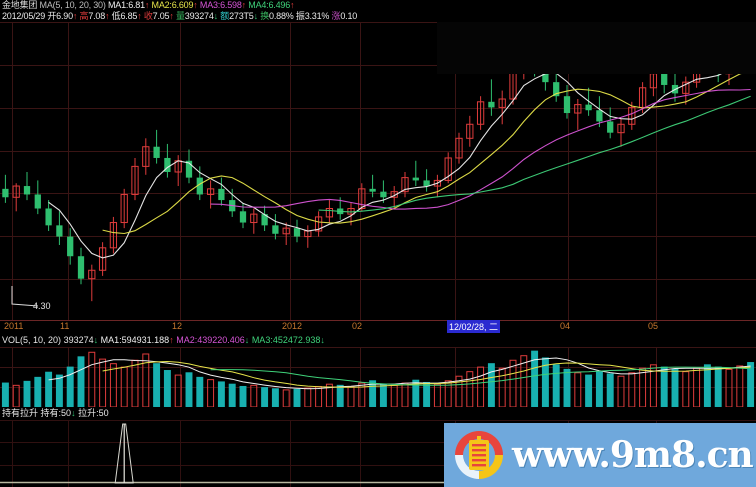 The height and width of the screenshot is (487, 756). Describe the element at coordinates (51, 413) in the screenshot. I see `hold-label: 持有:` at that location.